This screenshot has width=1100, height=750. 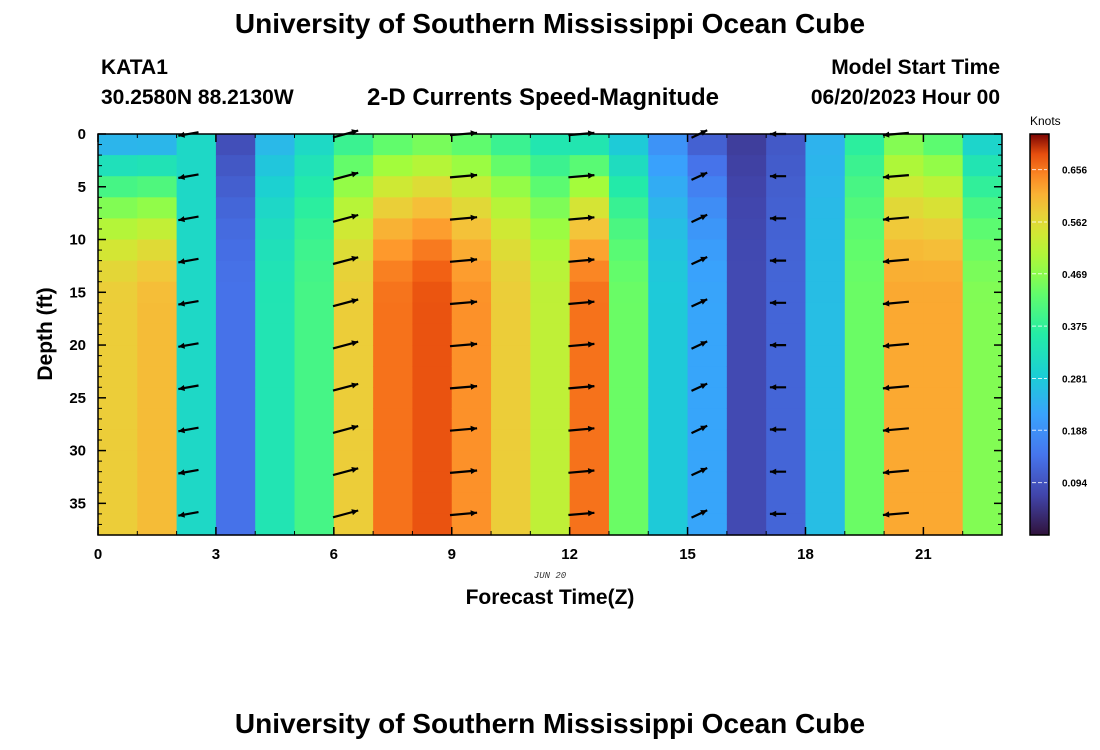 I want to click on model-start-label: Model Start Time, so click(x=915, y=67).